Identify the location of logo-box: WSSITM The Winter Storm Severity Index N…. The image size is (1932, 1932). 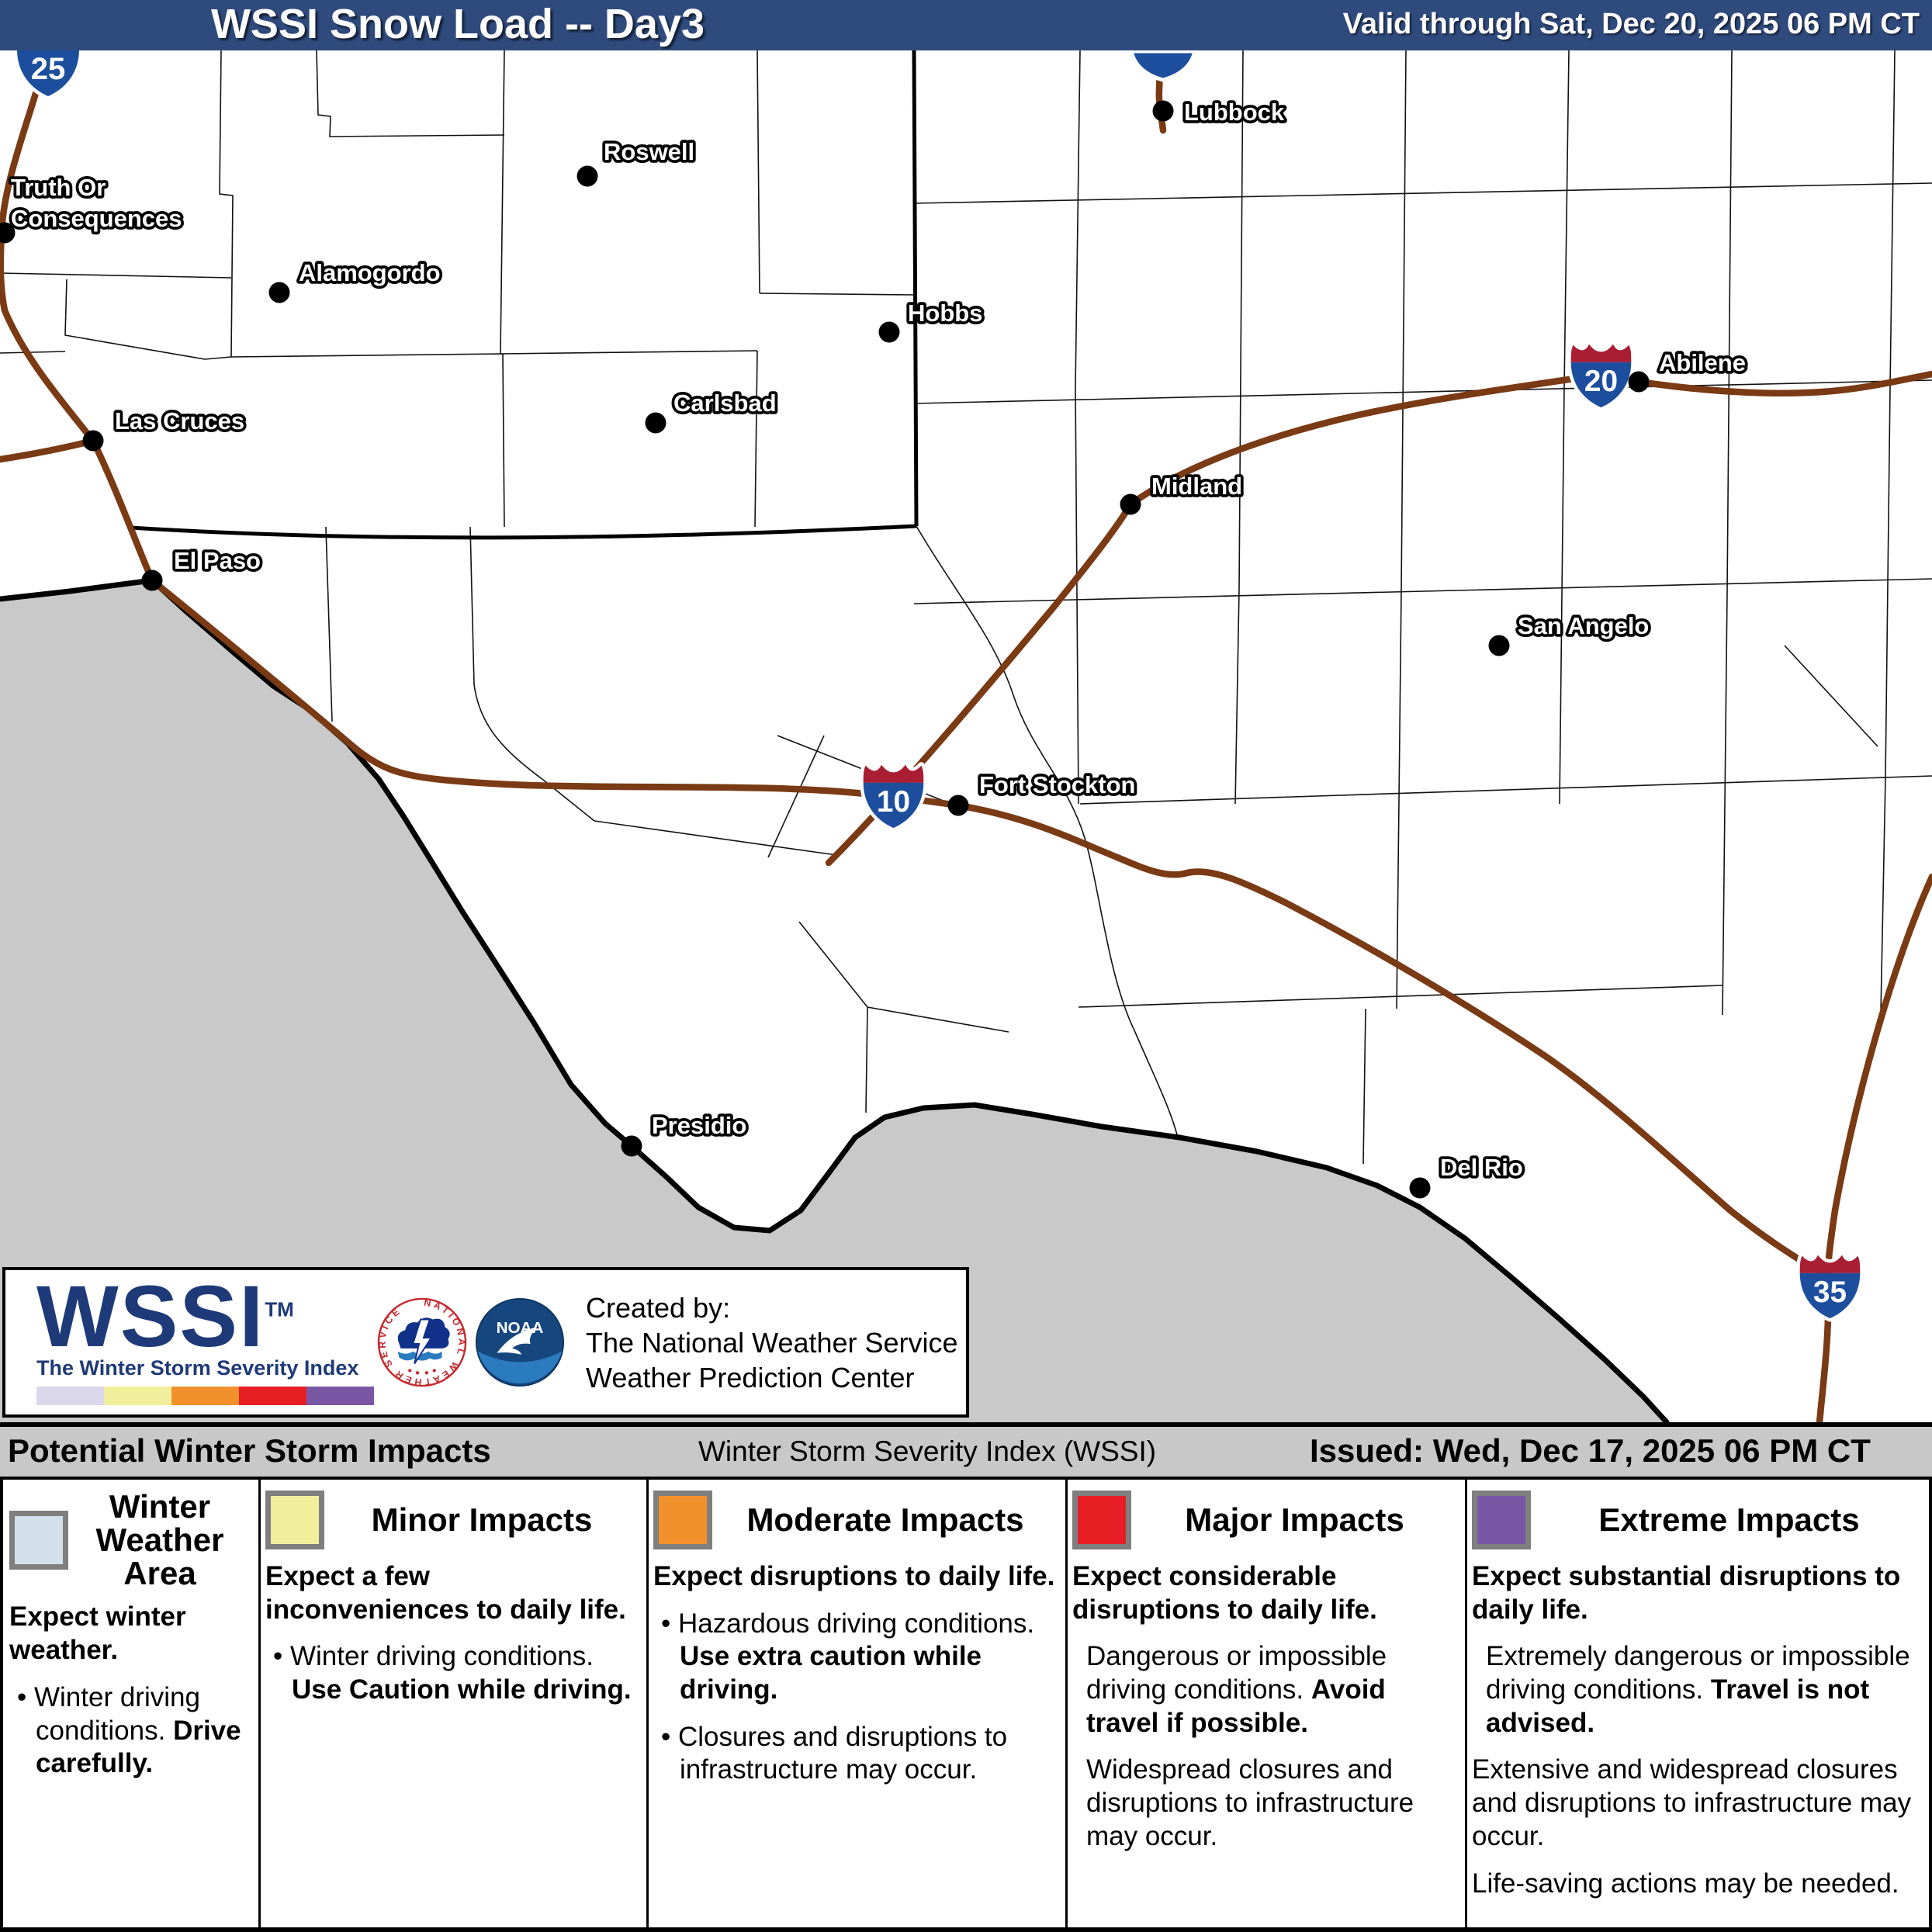
(486, 1342).